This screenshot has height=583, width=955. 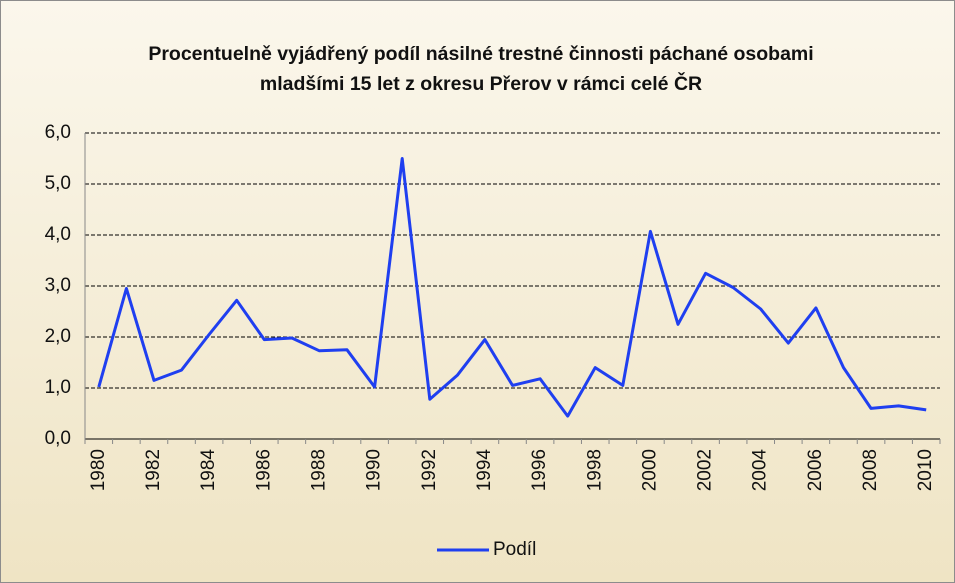 I want to click on x-tick-label: 1998, so click(x=594, y=470).